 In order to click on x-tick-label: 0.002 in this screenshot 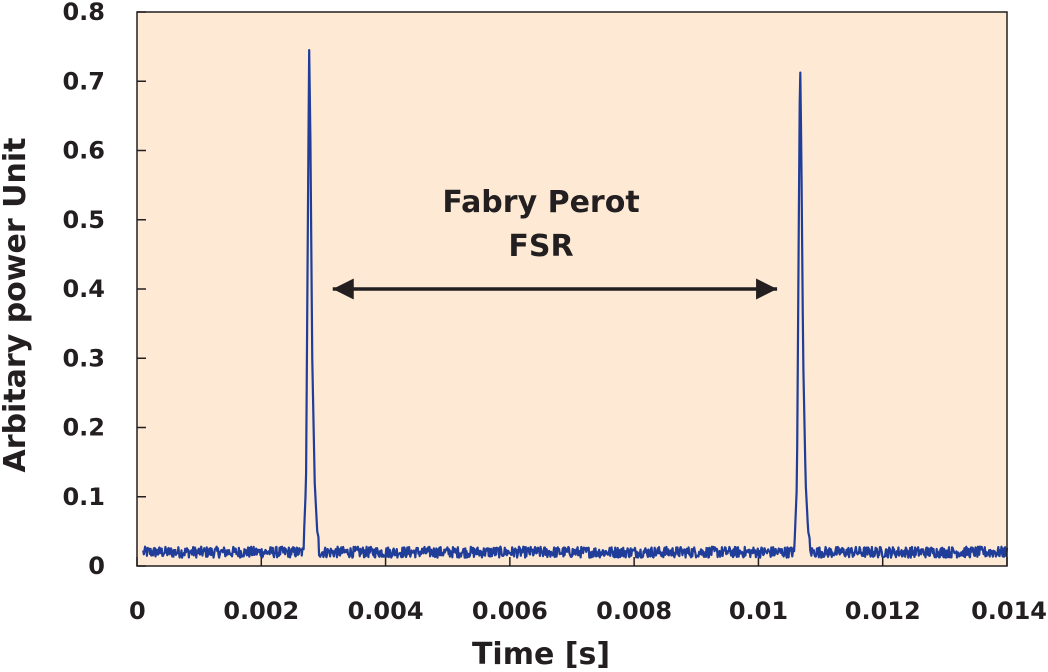, I will do `click(261, 611)`.